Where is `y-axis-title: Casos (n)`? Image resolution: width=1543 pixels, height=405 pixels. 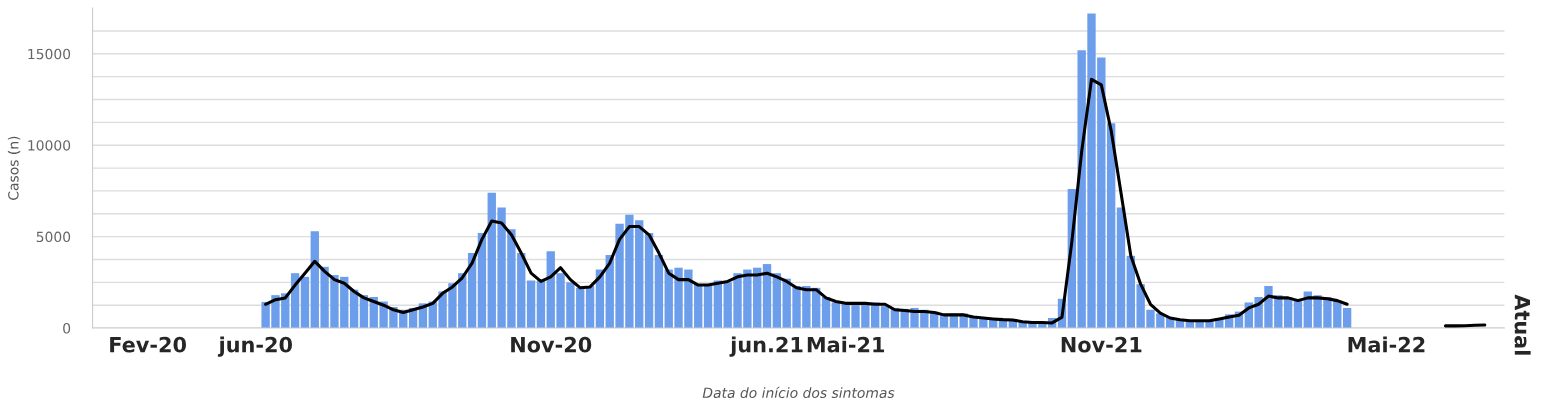 y-axis-title: Casos (n) is located at coordinates (14, 168).